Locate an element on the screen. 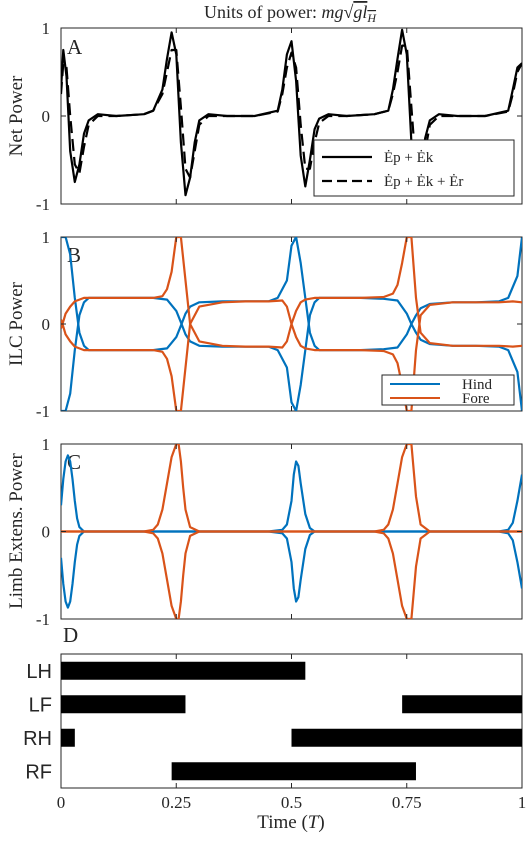 Image resolution: width=526 pixels, height=859 pixels. series-line-hind-mirror is located at coordinates (291, 569).